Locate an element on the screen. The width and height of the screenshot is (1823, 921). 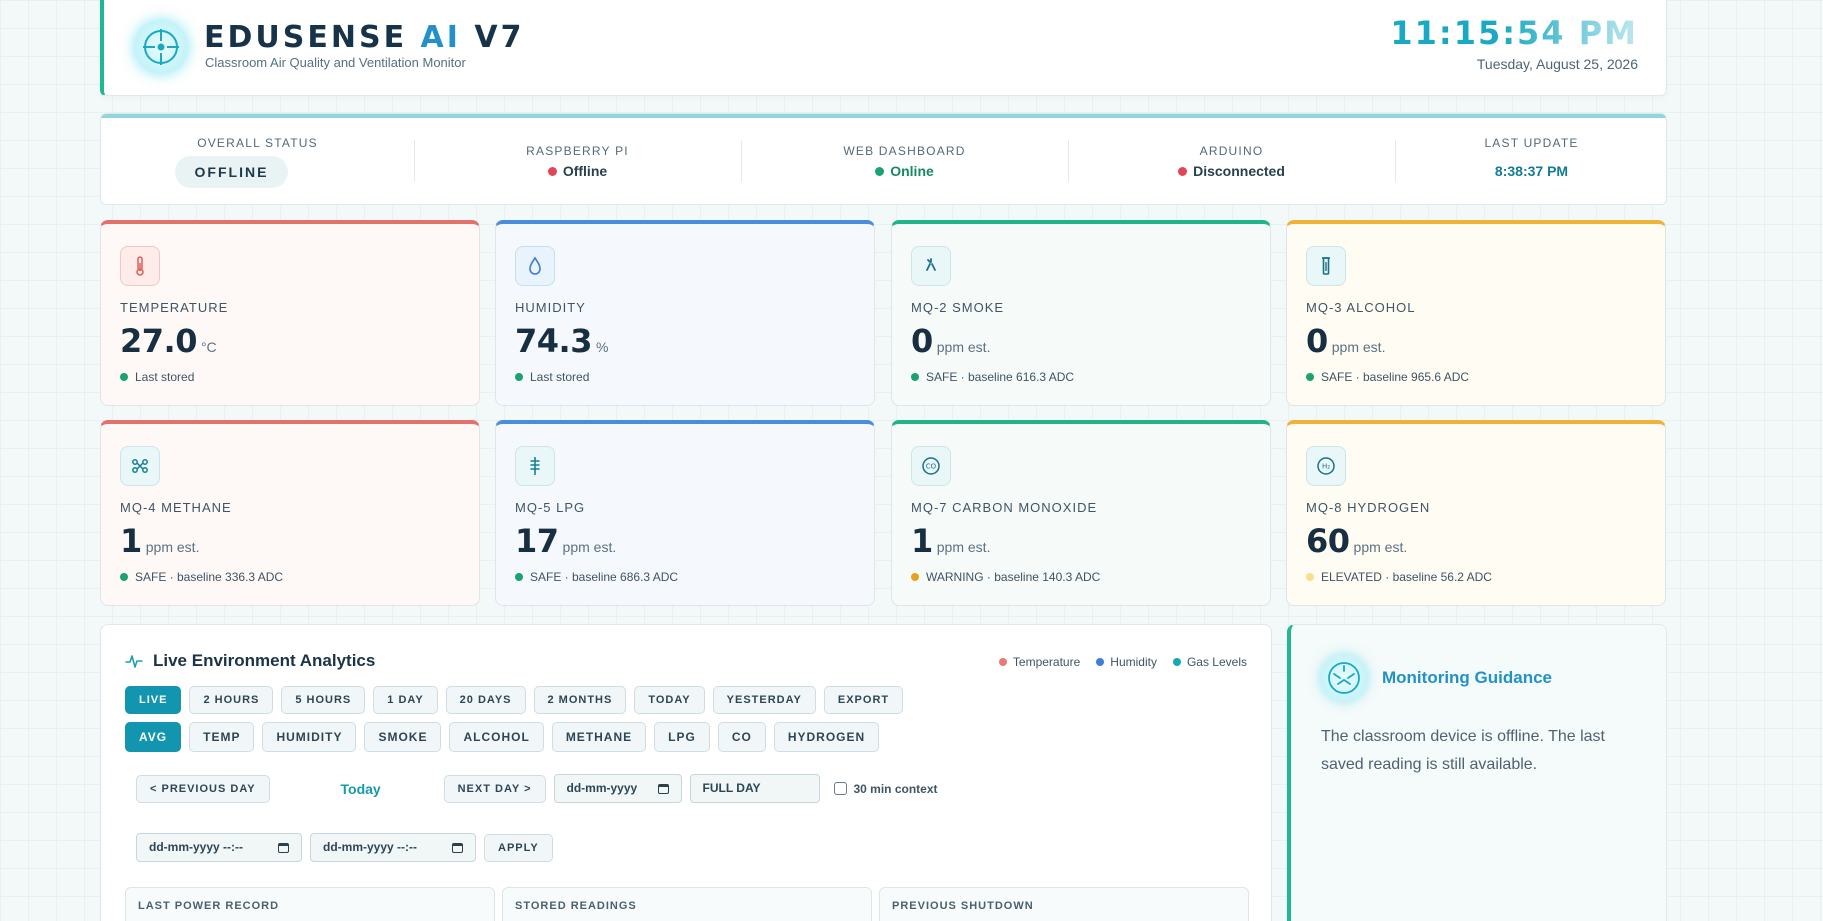
metric-alcohol-button: ALCOHOL is located at coordinates (496, 737).